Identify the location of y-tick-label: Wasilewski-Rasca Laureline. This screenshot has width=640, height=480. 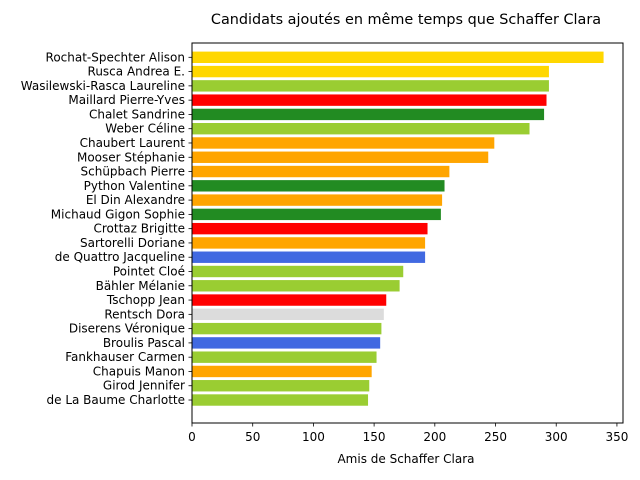
(103, 86).